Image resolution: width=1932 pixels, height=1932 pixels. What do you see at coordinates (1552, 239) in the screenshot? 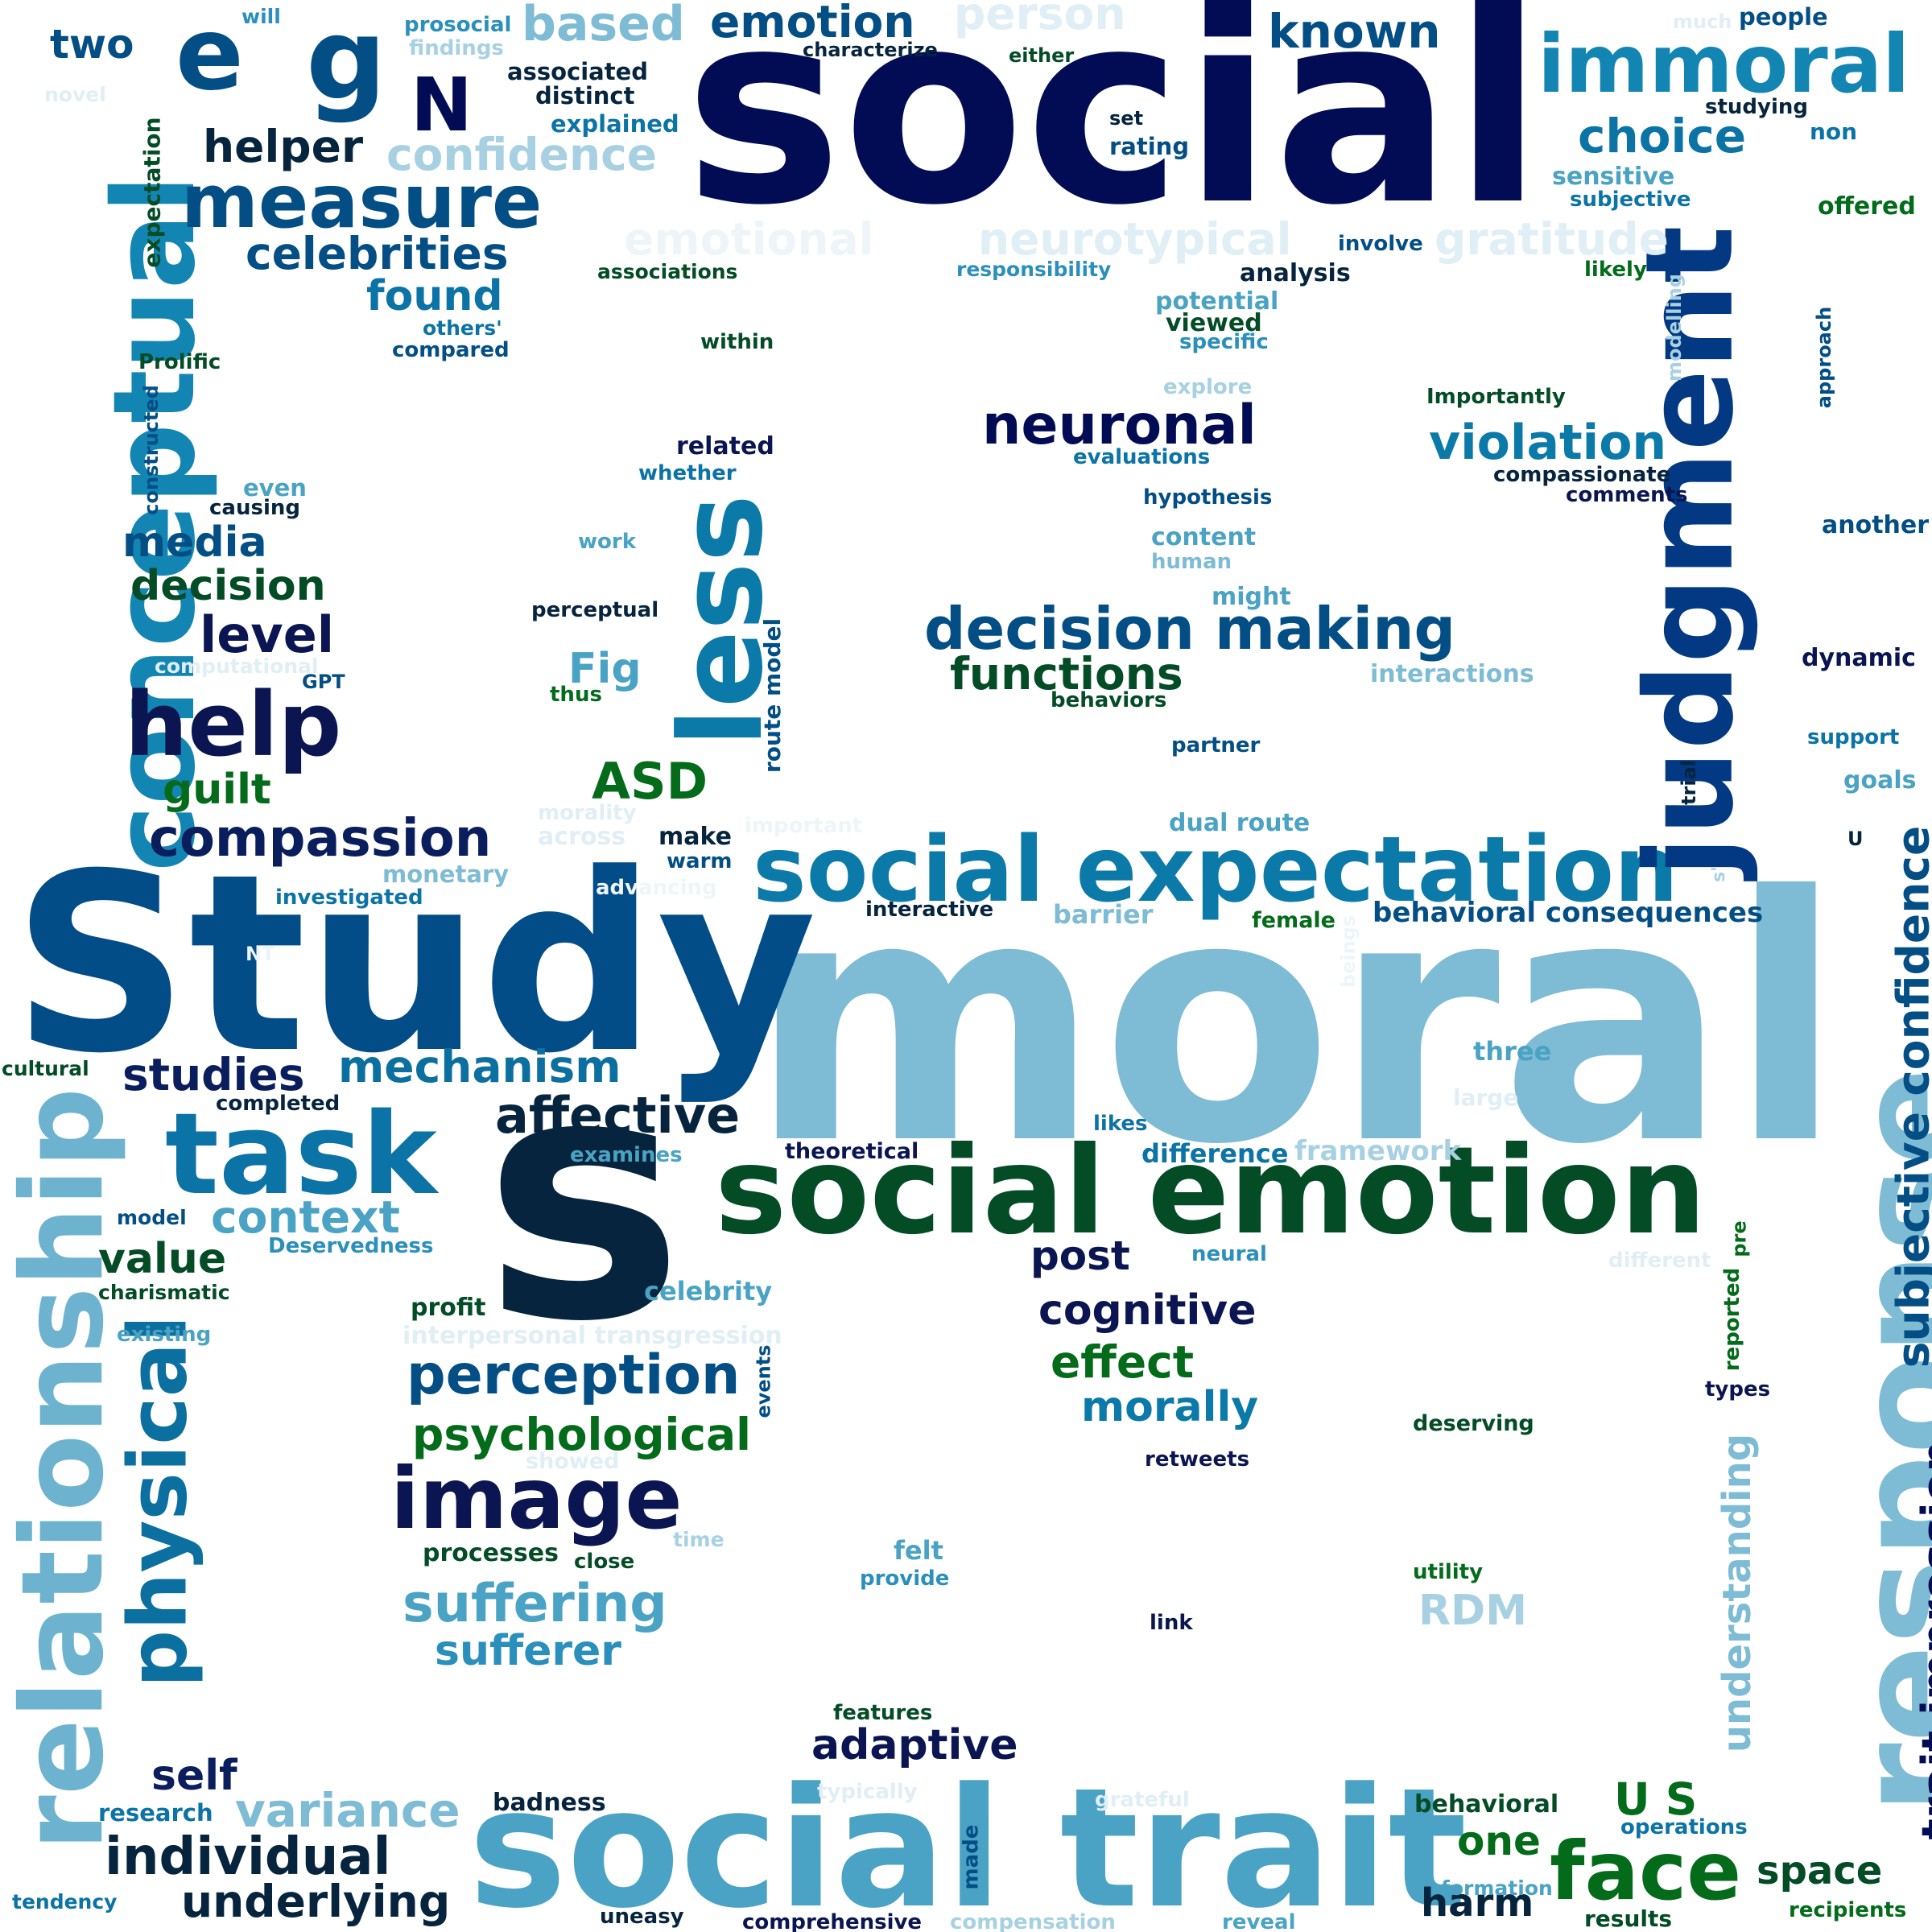
I see `word-gratitude: gratitude` at bounding box center [1552, 239].